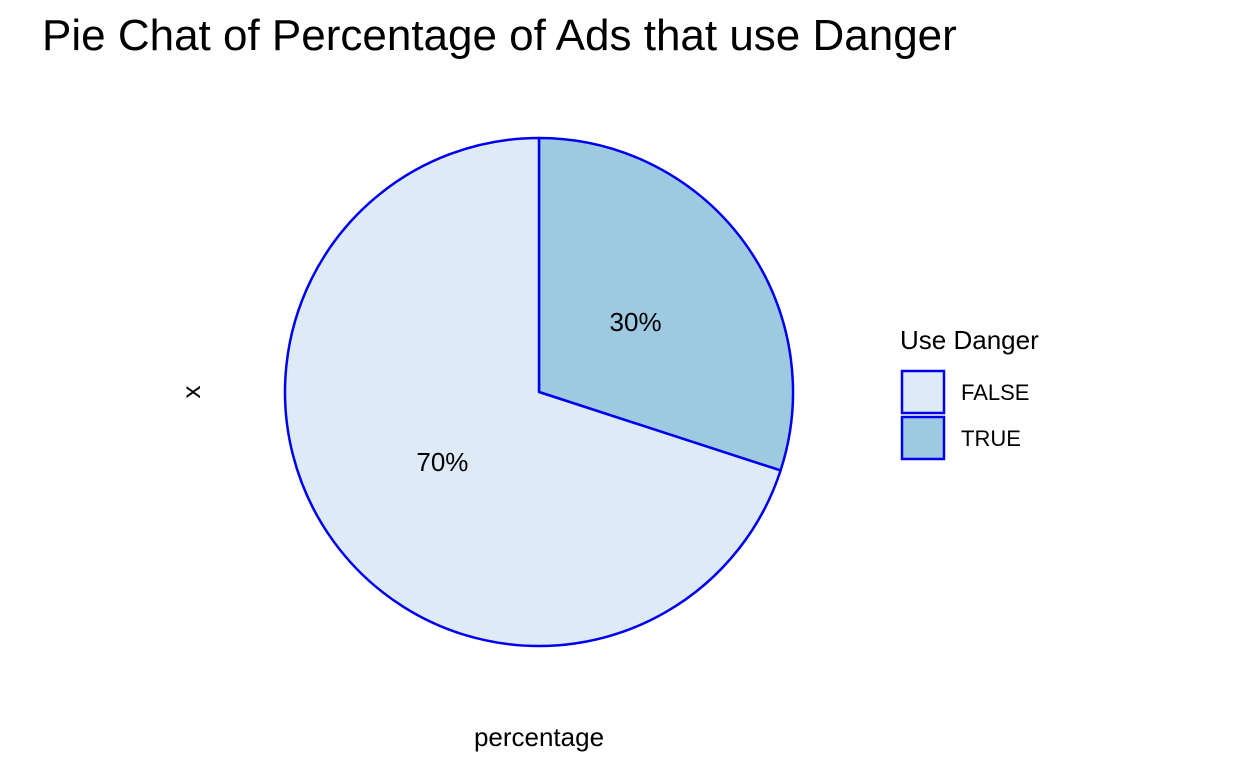 Image resolution: width=1248 pixels, height=768 pixels. What do you see at coordinates (666, 304) in the screenshot?
I see `pie-slice-true` at bounding box center [666, 304].